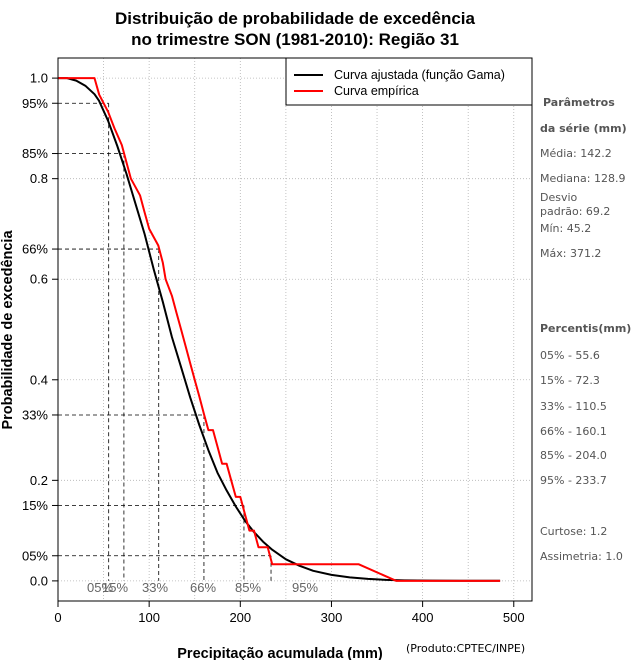 This screenshot has width=640, height=660. I want to click on percentile-label: 66%, so click(203, 587).